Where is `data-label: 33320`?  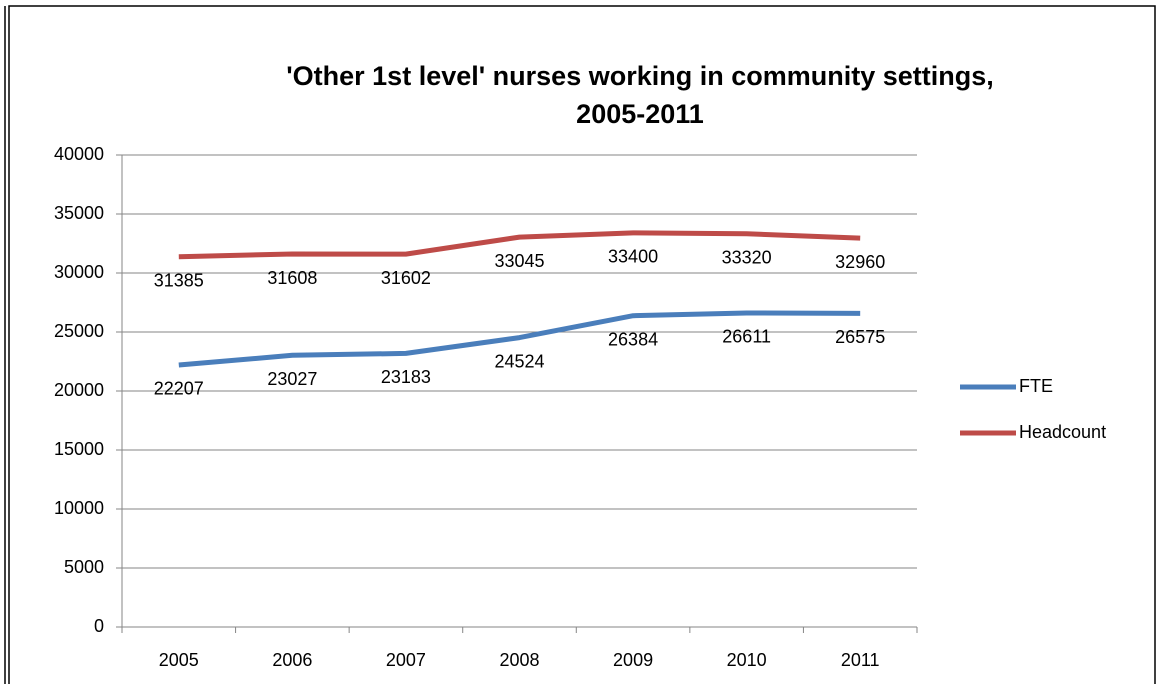 data-label: 33320 is located at coordinates (747, 258).